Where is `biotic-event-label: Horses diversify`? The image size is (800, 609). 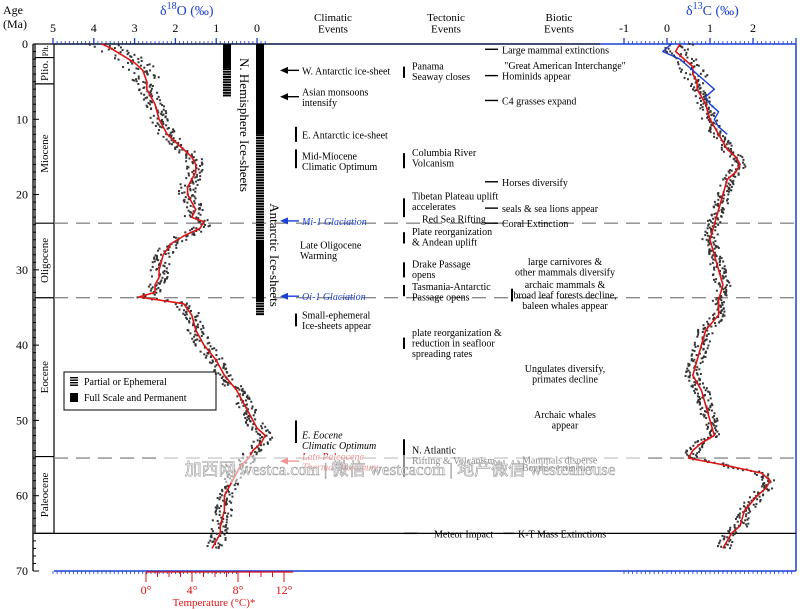
biotic-event-label: Horses diversify is located at coordinates (535, 183).